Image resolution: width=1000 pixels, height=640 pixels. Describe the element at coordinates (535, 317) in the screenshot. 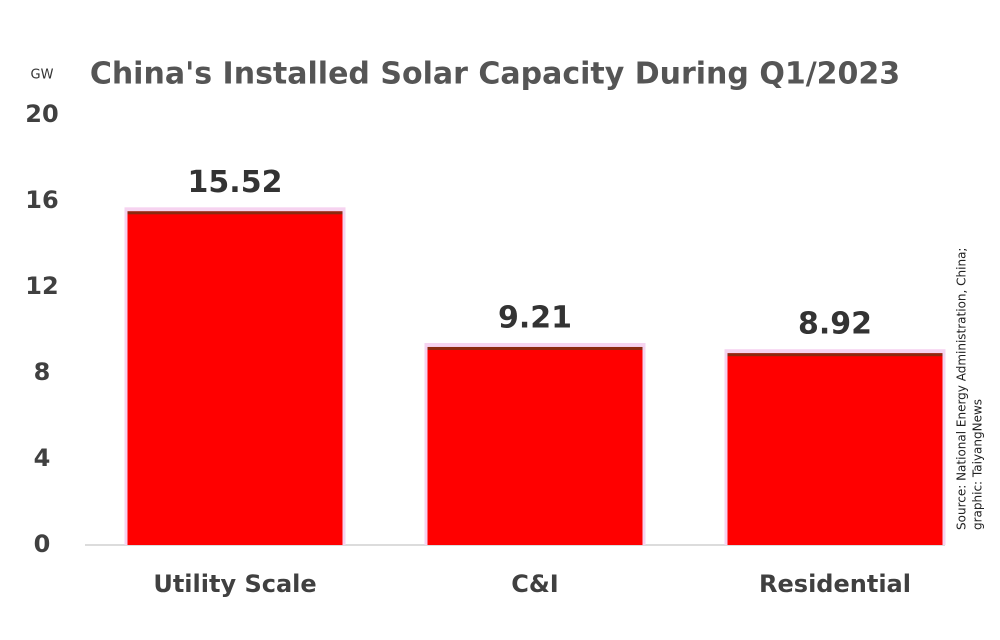

I see `value-label: 9.21` at that location.